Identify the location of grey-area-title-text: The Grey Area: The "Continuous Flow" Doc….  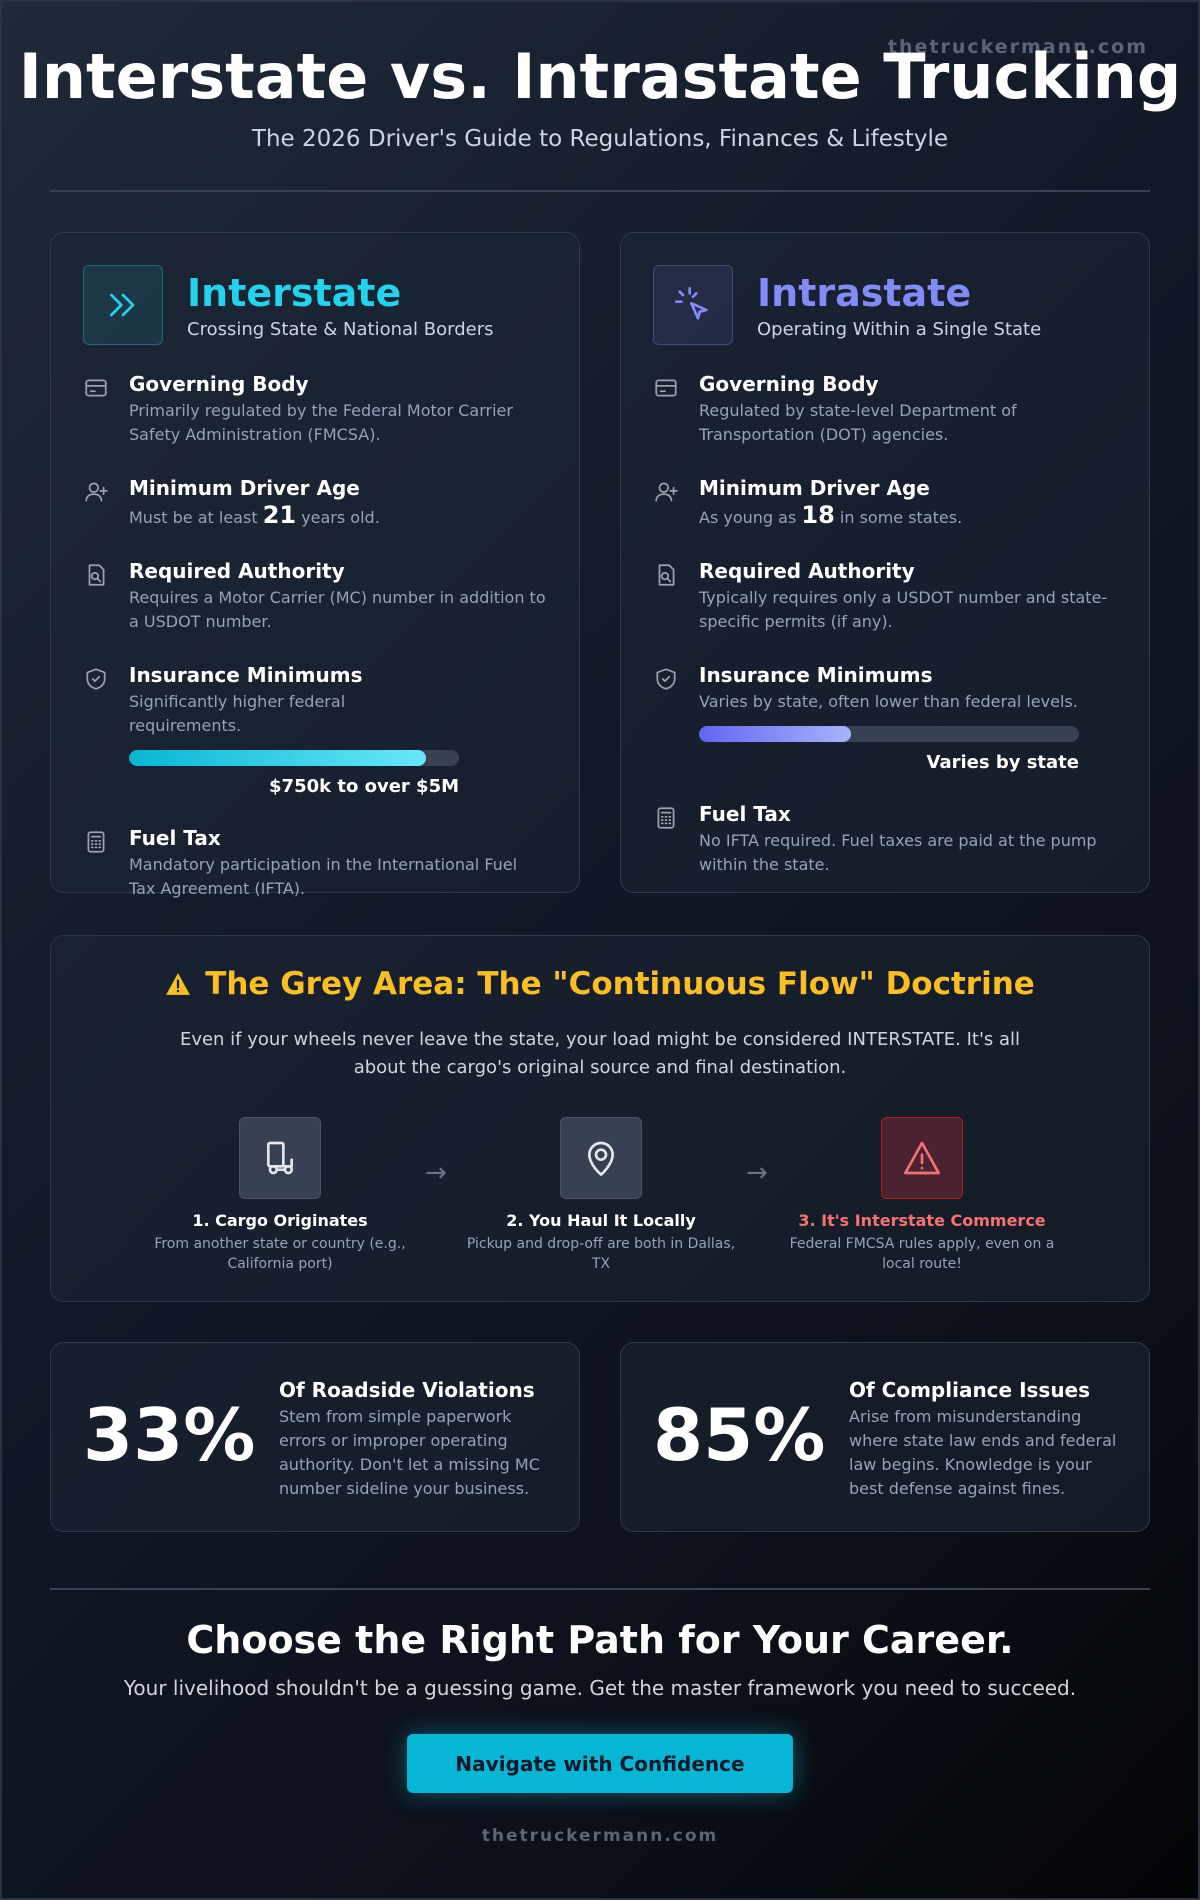
(620, 984).